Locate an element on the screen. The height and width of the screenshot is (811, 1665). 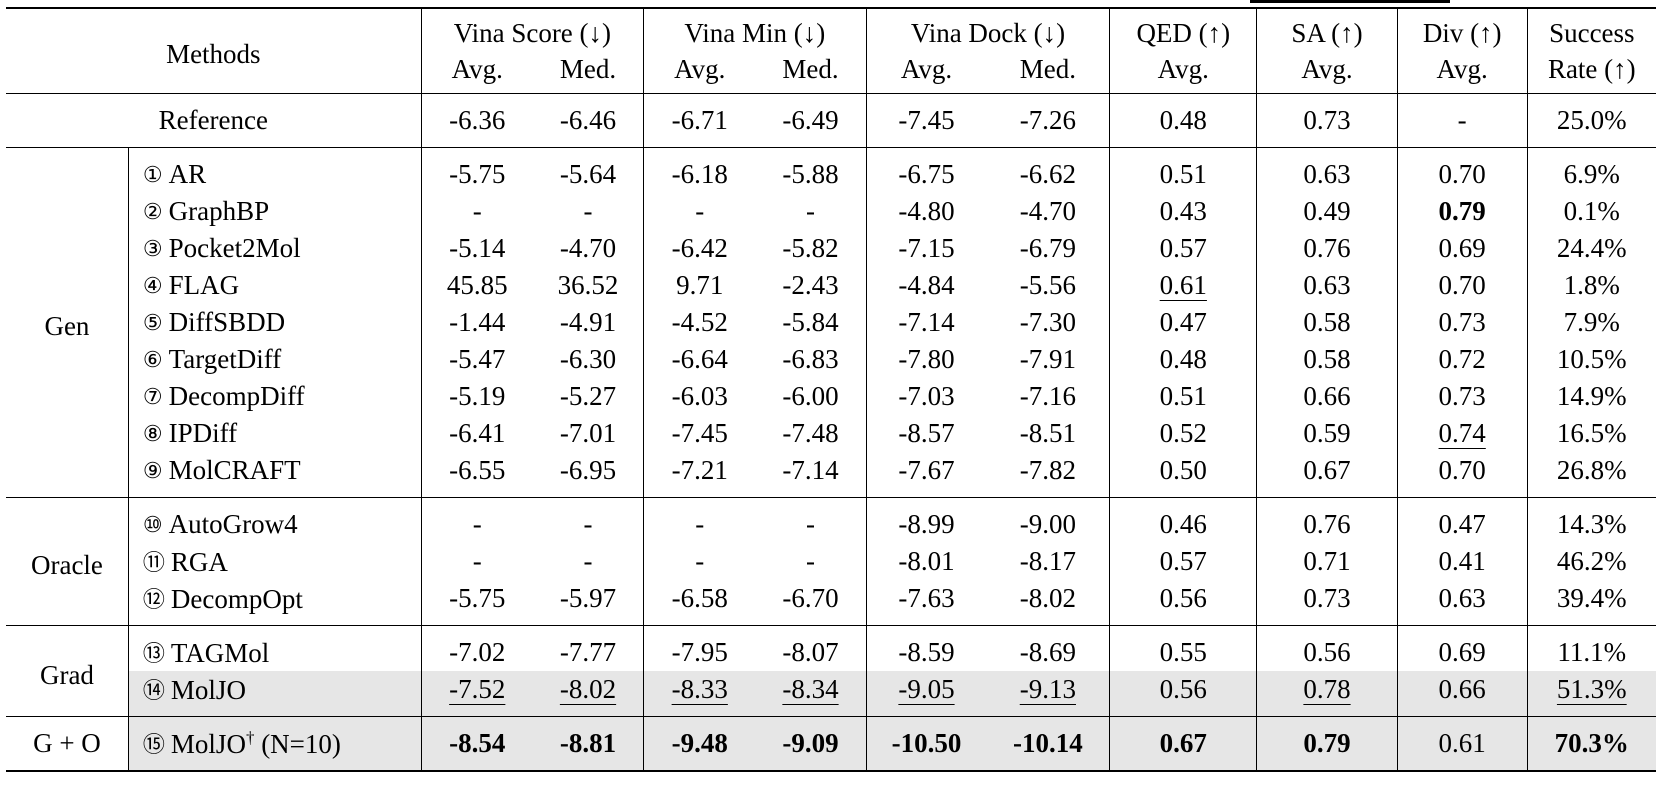
value: -7.80 is located at coordinates (926, 359).